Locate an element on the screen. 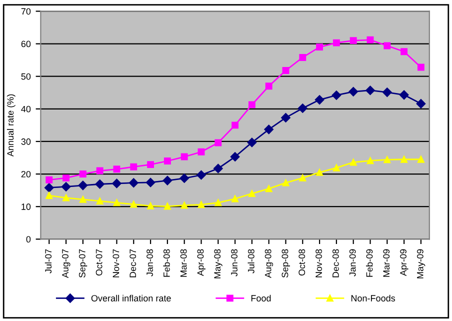 This screenshot has height=321, width=452. x-tick-label: Sep-08 is located at coordinates (286, 263).